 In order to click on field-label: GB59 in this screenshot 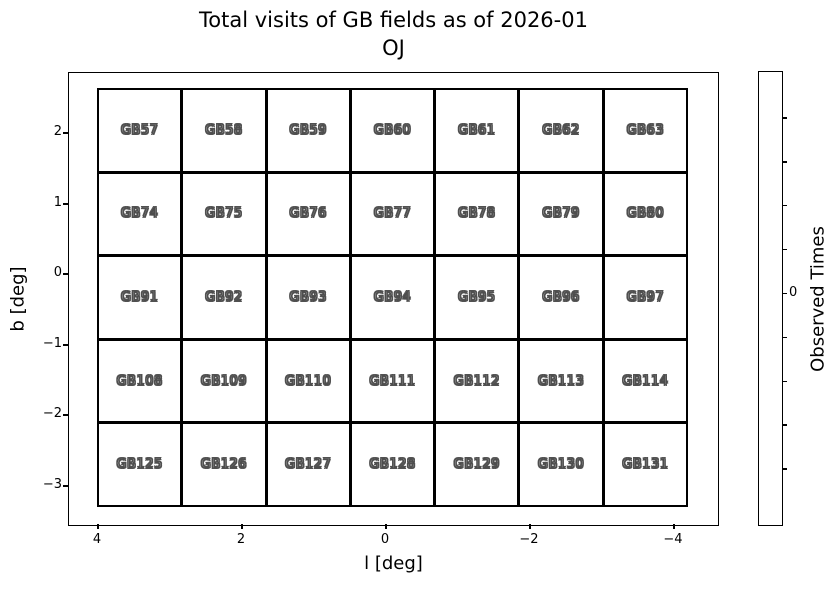, I will do `click(308, 130)`.